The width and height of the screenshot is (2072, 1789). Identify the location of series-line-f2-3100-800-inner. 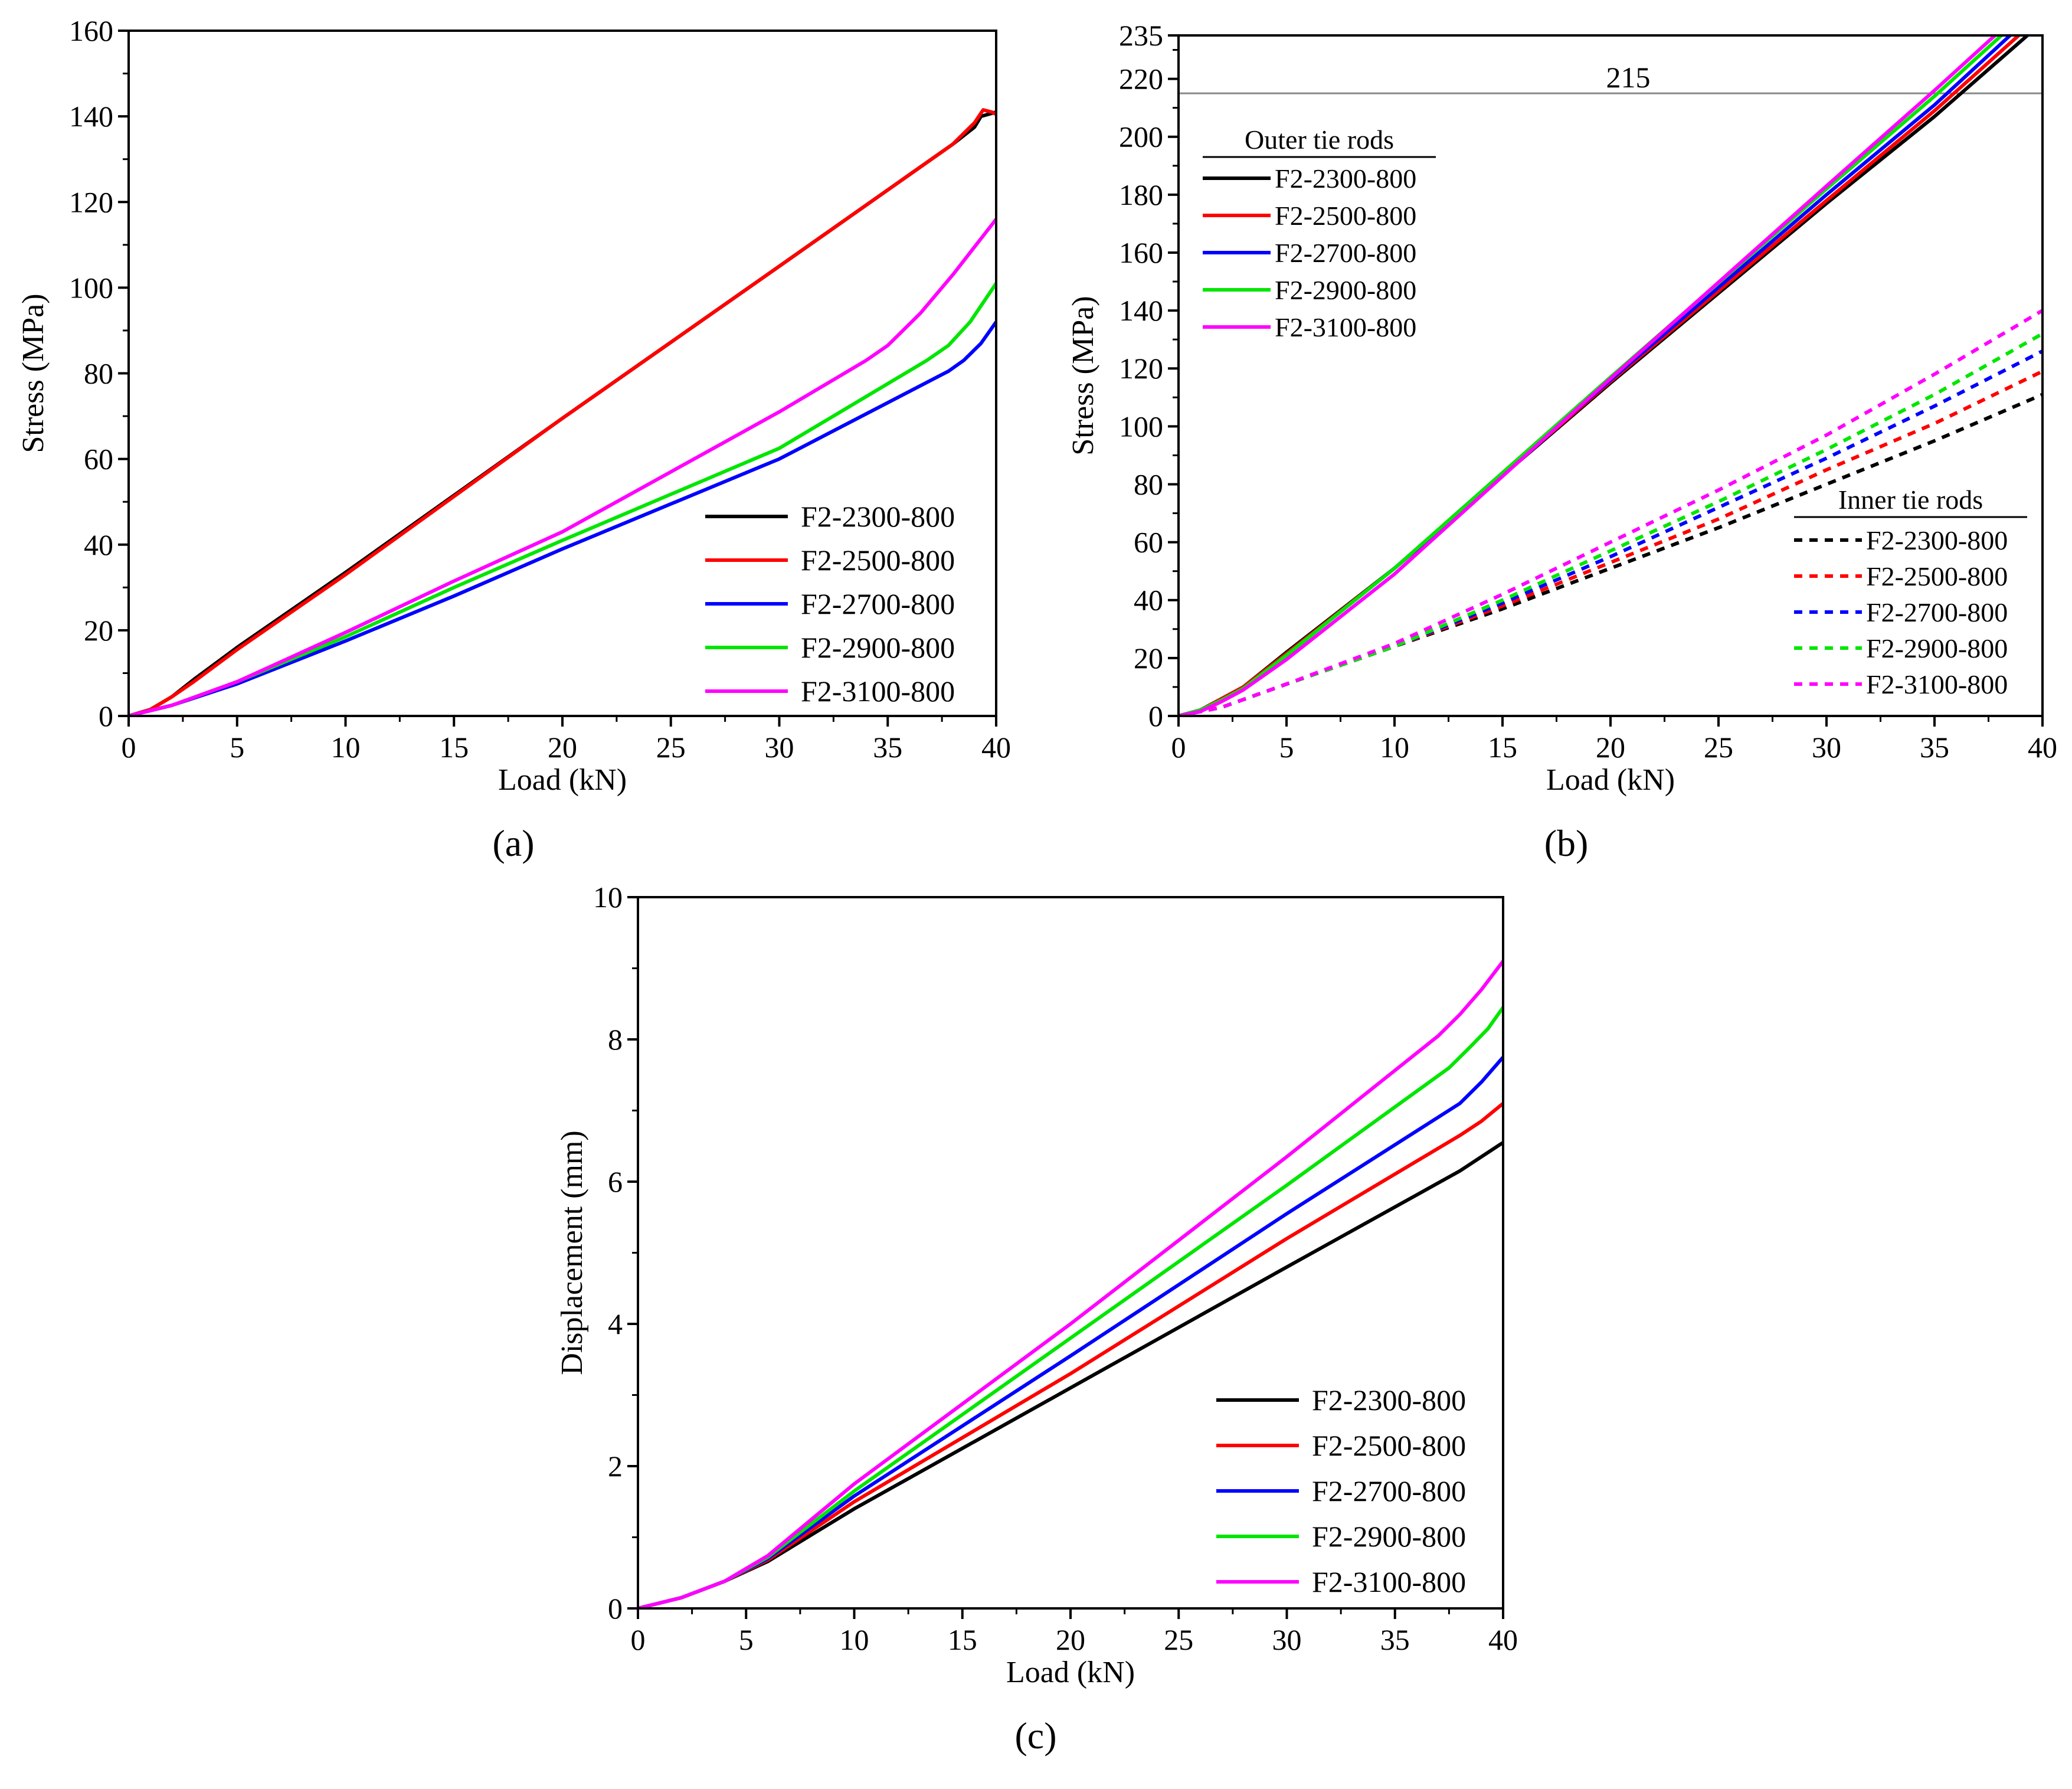
(1610, 512).